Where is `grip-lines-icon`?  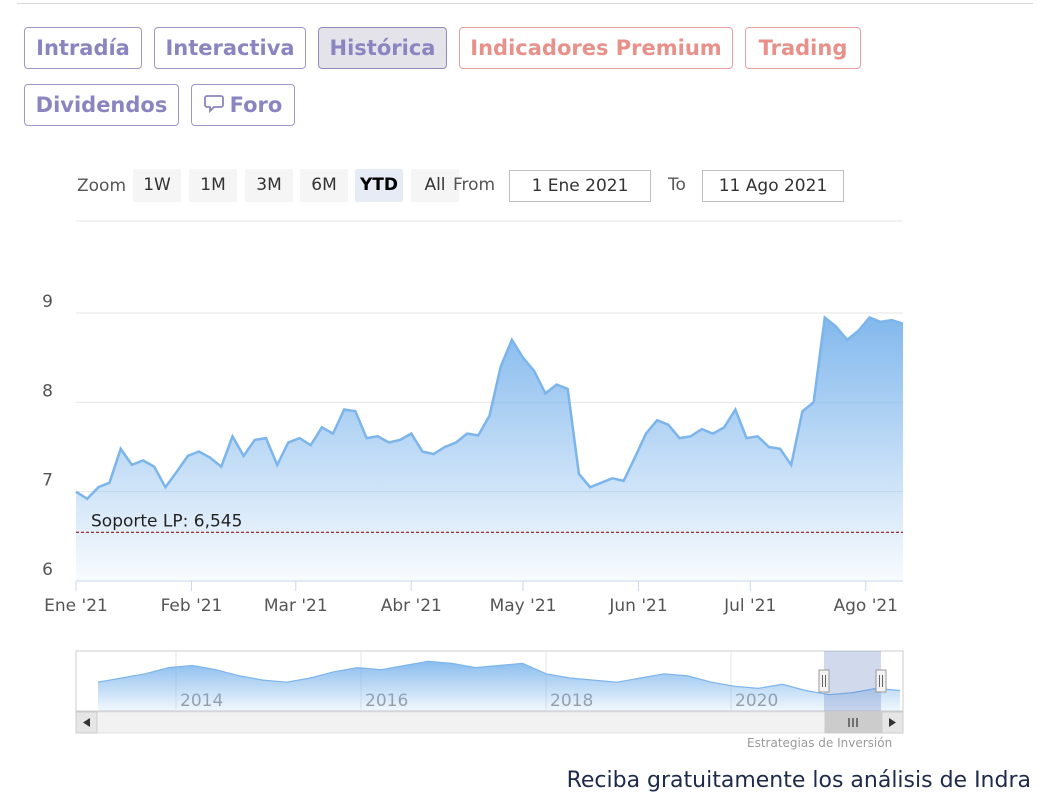
grip-lines-icon is located at coordinates (853, 722).